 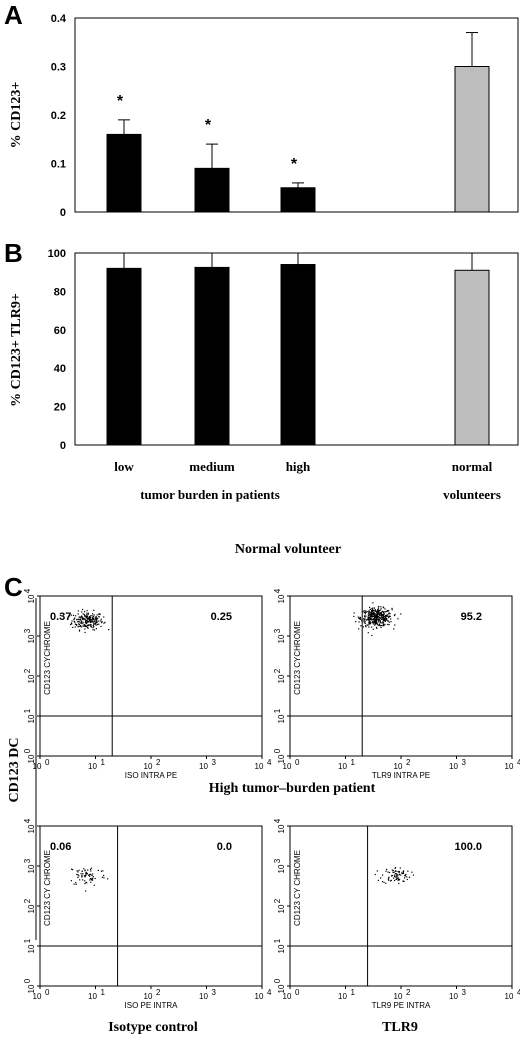 I want to click on y-tick-label-exp: 1, so click(x=277, y=710).